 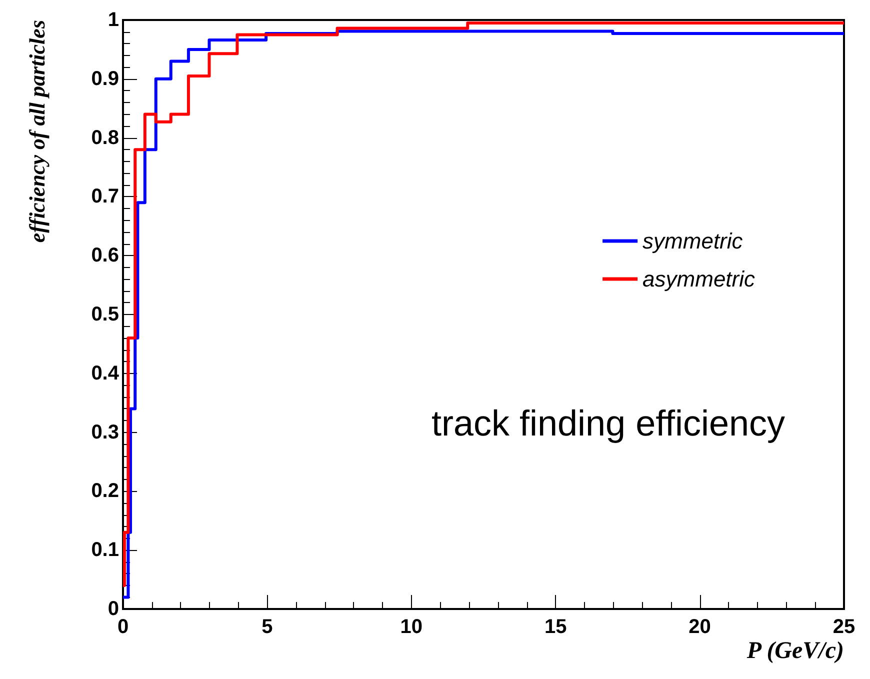 I want to click on x-tick-label: 20, so click(x=699, y=627).